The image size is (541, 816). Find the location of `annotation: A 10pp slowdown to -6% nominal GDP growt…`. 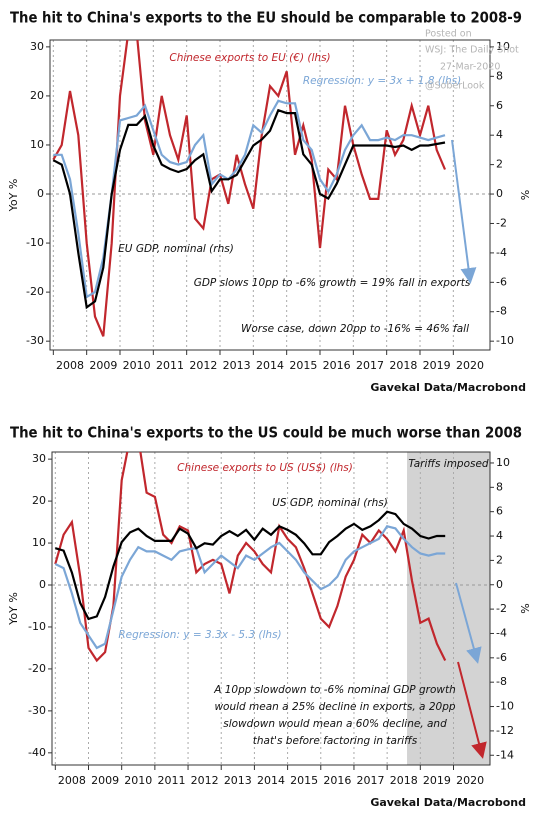

annotation: A 10pp slowdown to -6% nominal GDP growt… is located at coordinates (334, 690).